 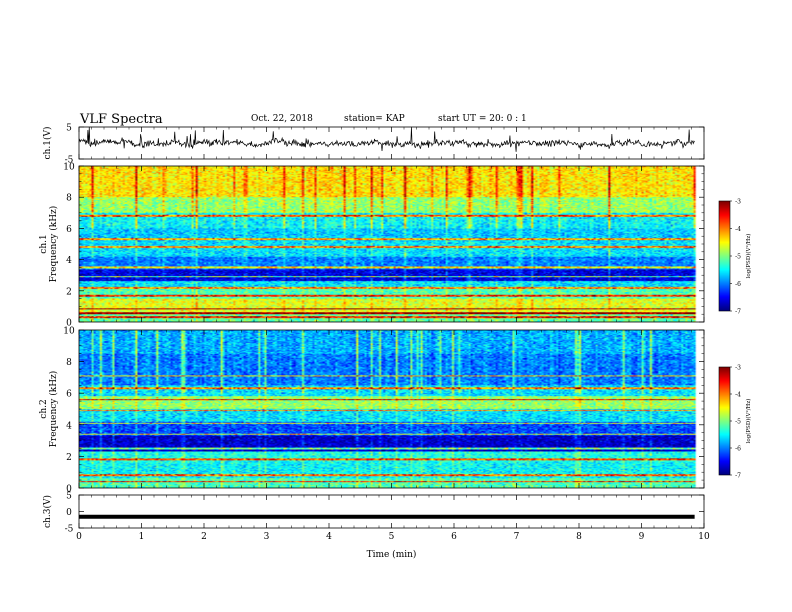 I want to click on ch1-spectrogram-y-tick-label: 4, so click(x=69, y=261).